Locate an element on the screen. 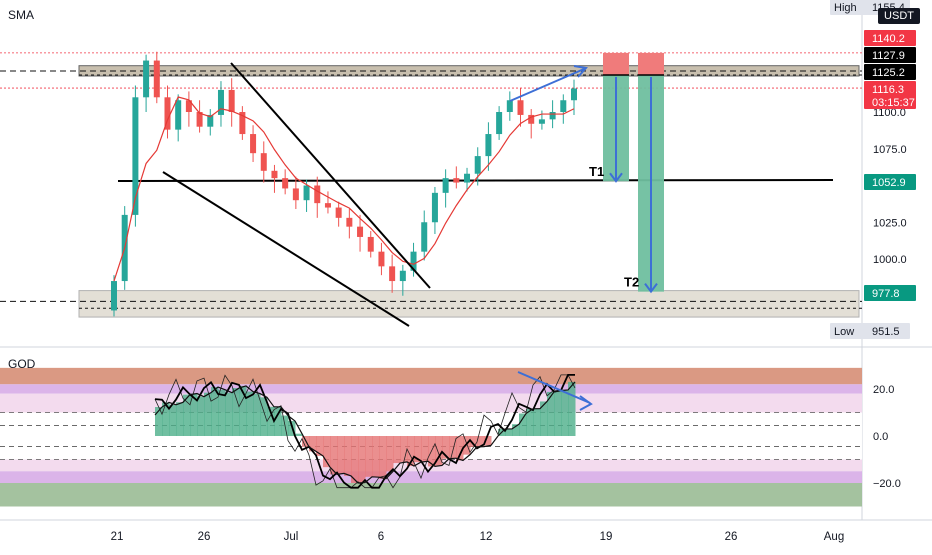 This screenshot has width=932, height=555. price-tag-value: 951.5 is located at coordinates (886, 332).